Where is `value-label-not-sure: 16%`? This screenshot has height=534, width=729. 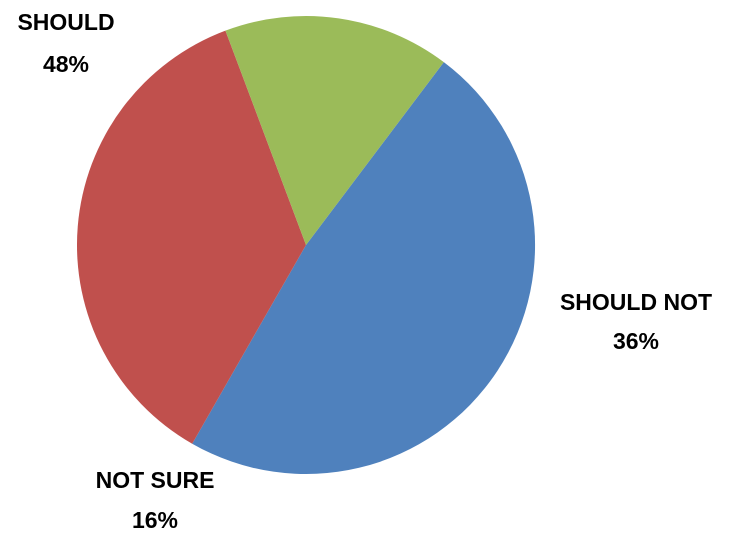
value-label-not-sure: 16% is located at coordinates (155, 520).